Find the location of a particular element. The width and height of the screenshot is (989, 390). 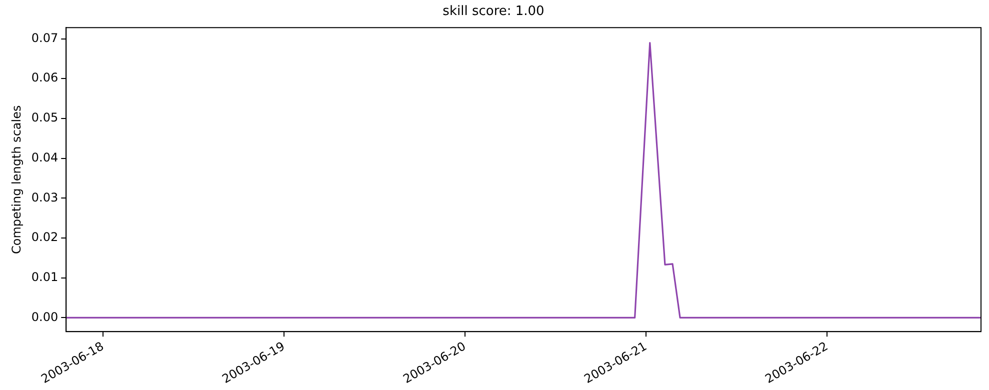

y-tick-label: 0.07 is located at coordinates (44, 37).